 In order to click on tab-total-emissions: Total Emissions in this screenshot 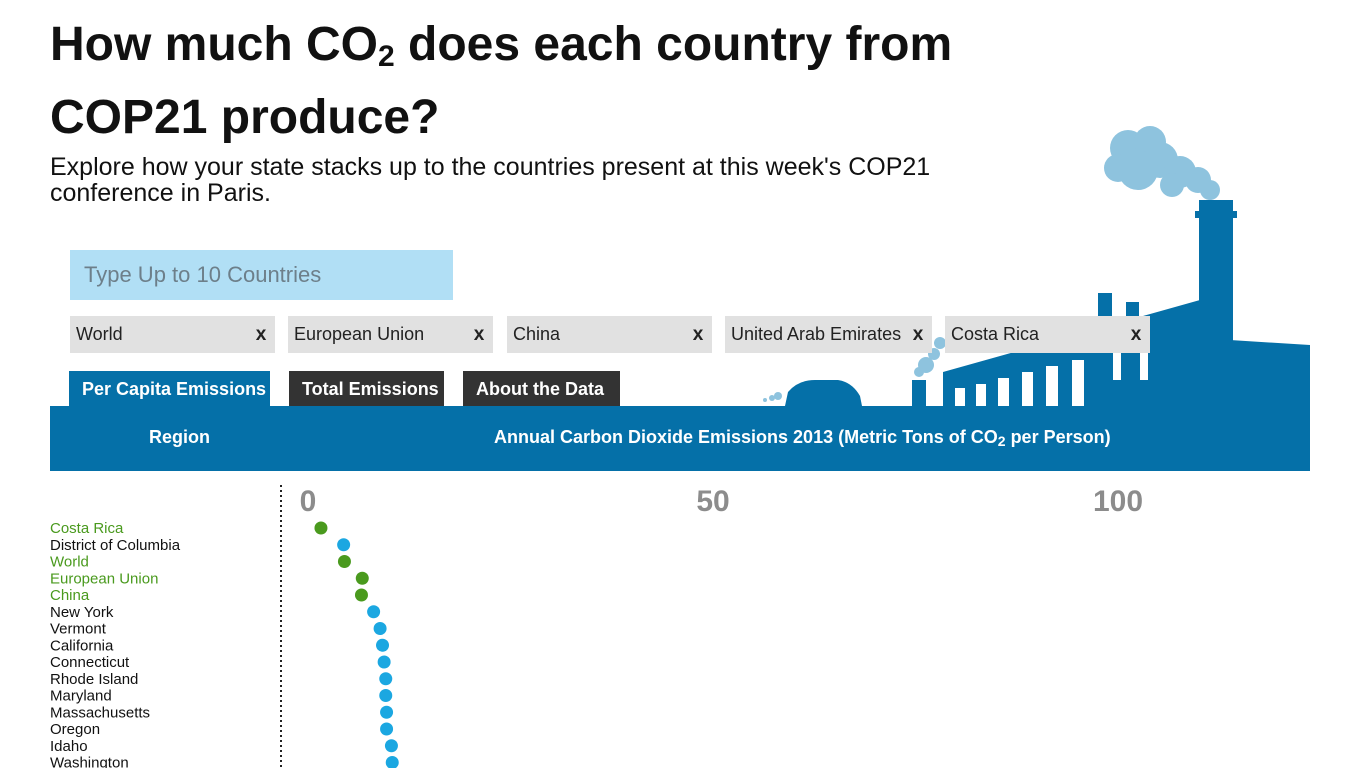, I will do `click(366, 388)`.